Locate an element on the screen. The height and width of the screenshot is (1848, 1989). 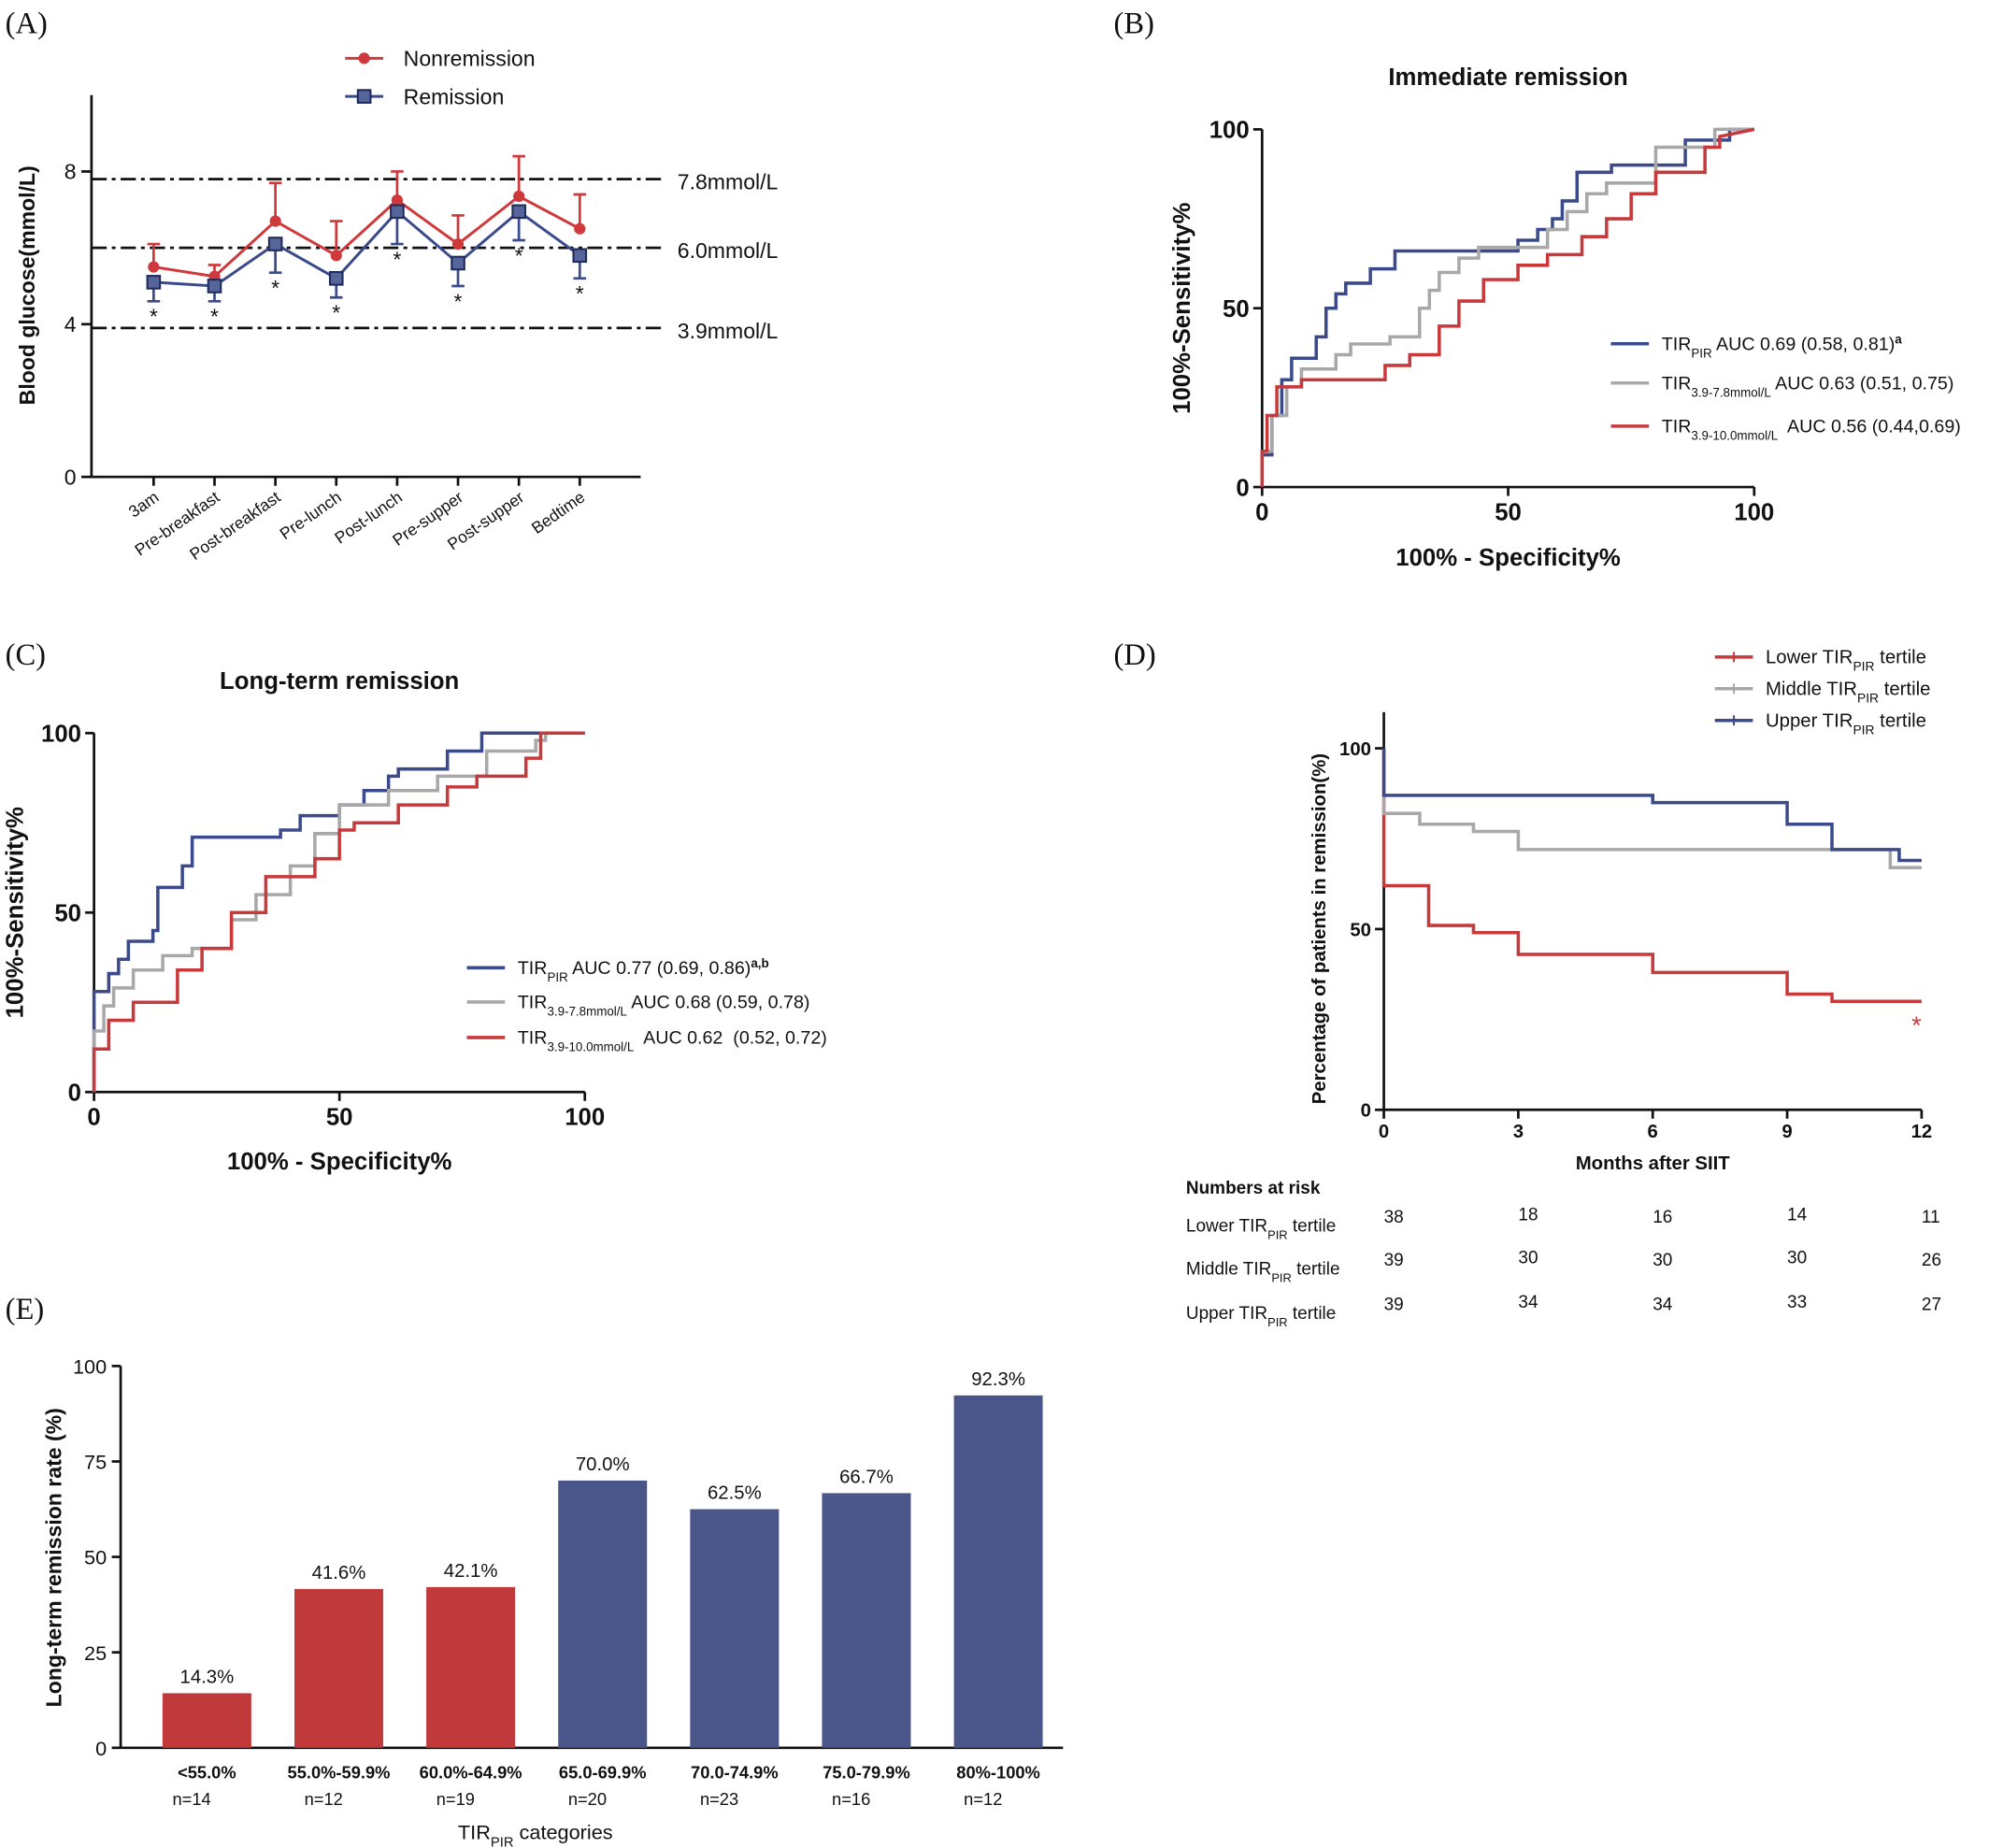
legend-label: TIR3.9-7.8mmol/L AUC 0.68 (0.59, 0.78) is located at coordinates (664, 1005).